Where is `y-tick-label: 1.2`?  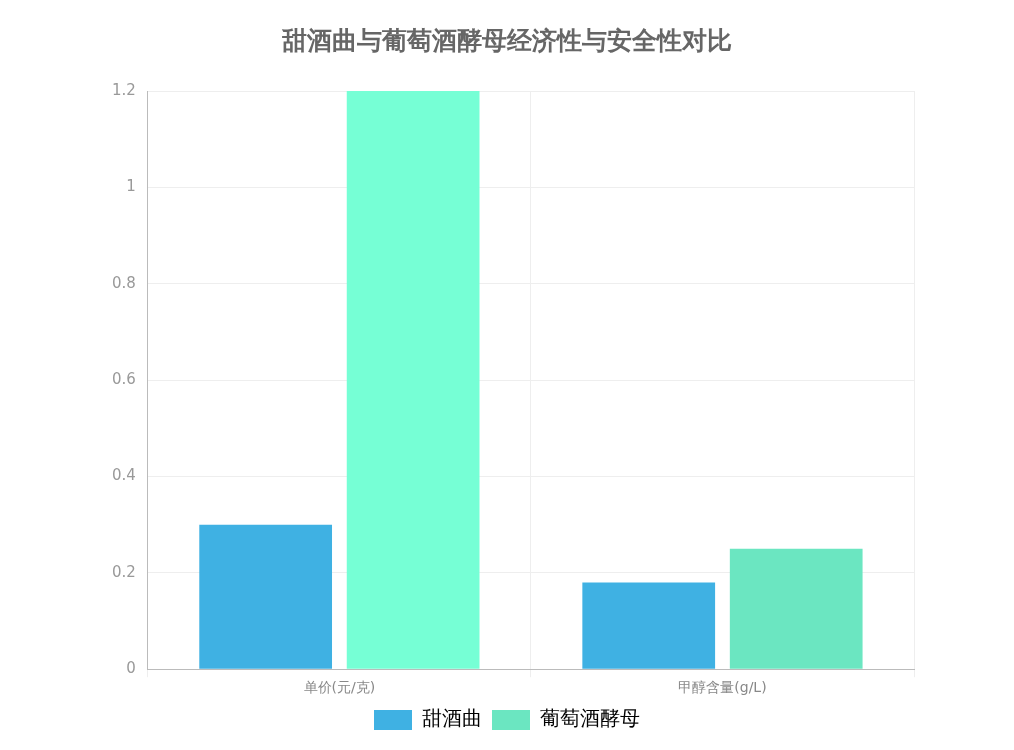
y-tick-label: 1.2 is located at coordinates (124, 89).